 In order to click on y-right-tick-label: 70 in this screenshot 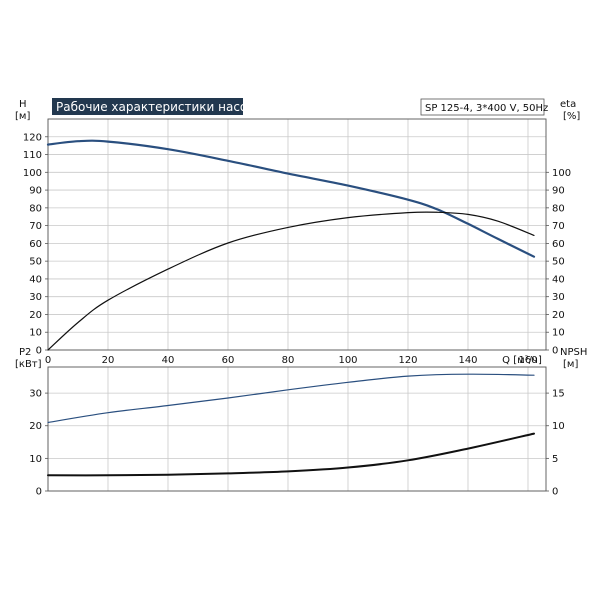, I will do `click(558, 226)`.